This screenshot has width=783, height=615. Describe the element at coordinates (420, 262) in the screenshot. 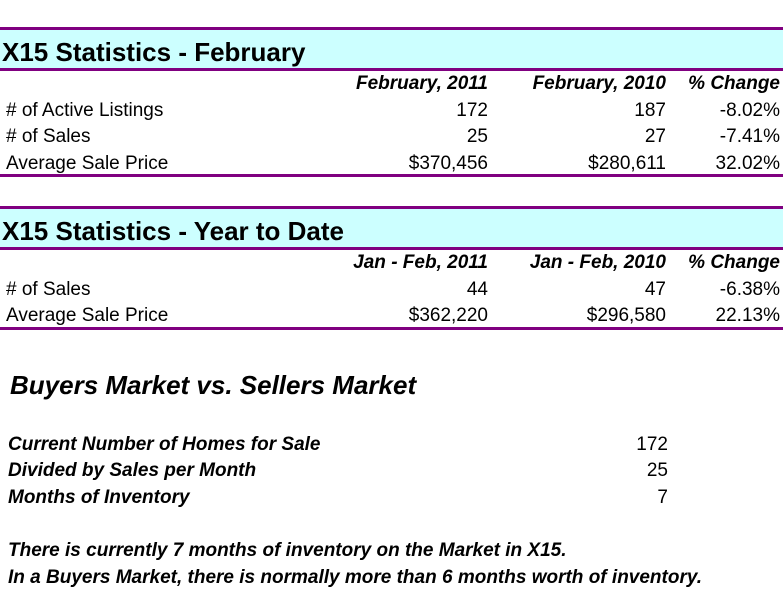

I see `col-header: Jan - Feb, 2011` at that location.